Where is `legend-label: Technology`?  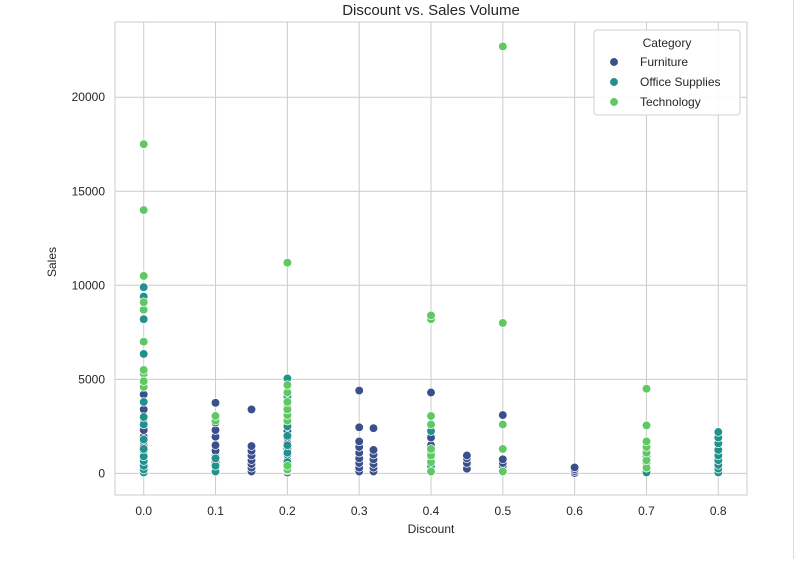
legend-label: Technology is located at coordinates (670, 102).